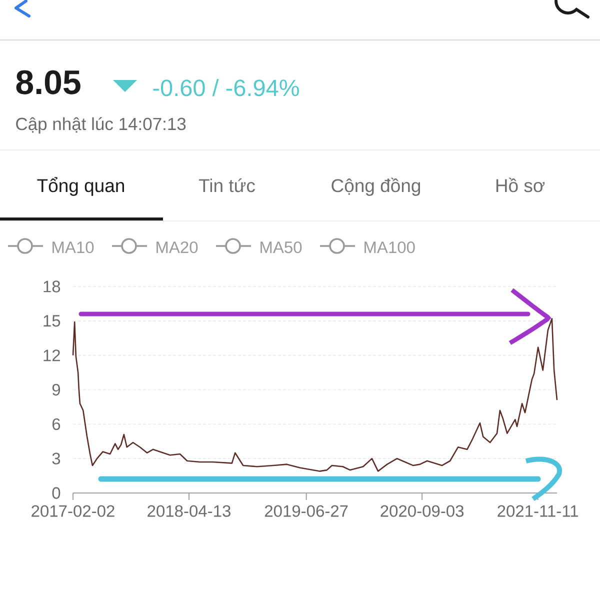  What do you see at coordinates (538, 511) in the screenshot?
I see `x-tick-label: 2021-11-11` at bounding box center [538, 511].